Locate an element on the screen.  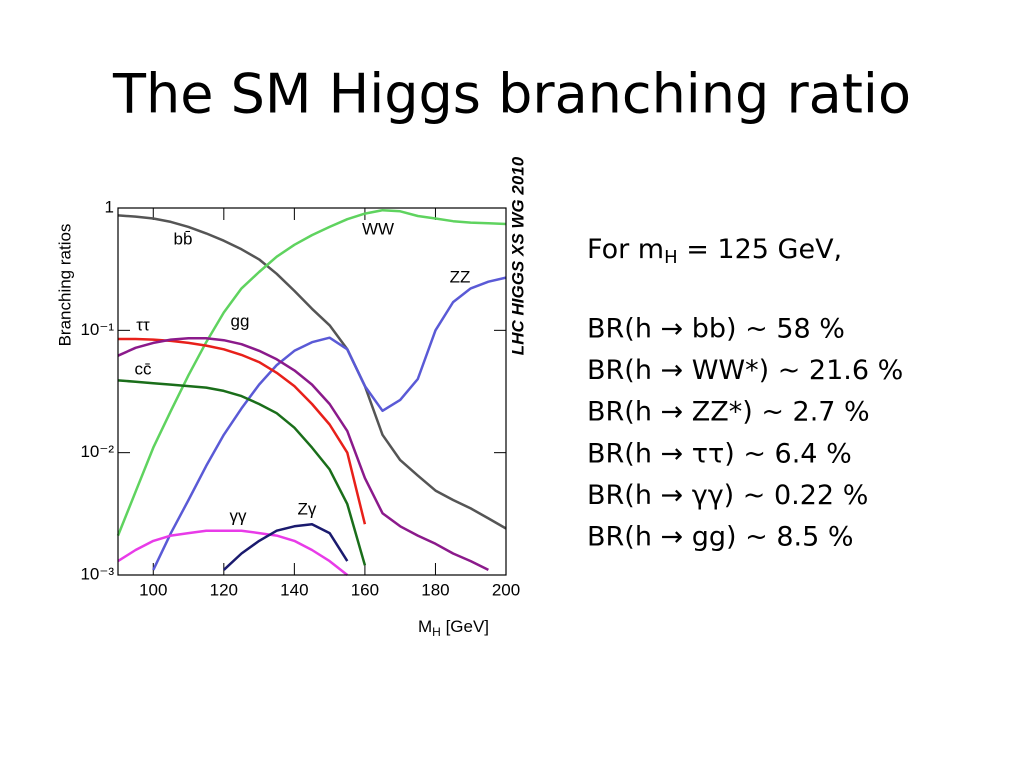
y-tick-label: 10⁻² is located at coordinates (97, 451).